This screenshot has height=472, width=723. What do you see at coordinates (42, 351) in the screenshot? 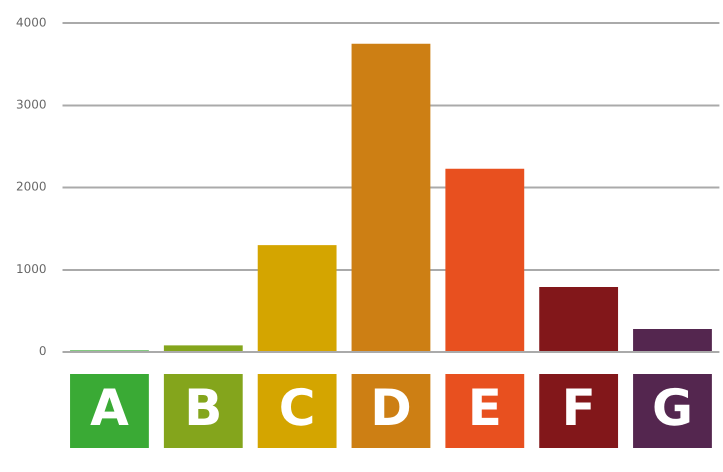
I see `y-tick-label: 0` at bounding box center [42, 351].